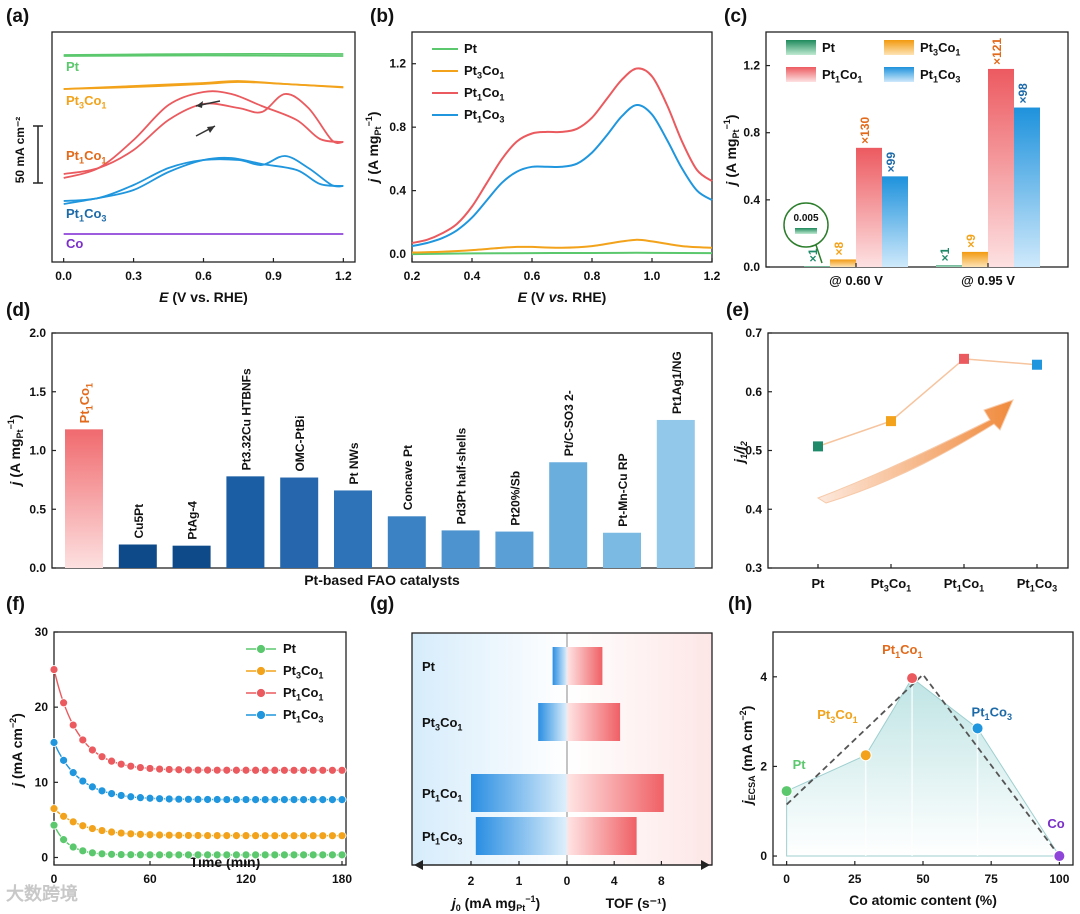  What do you see at coordinates (193, 520) in the screenshot?
I see `bar-label-2: PtAg-4` at bounding box center [193, 520].